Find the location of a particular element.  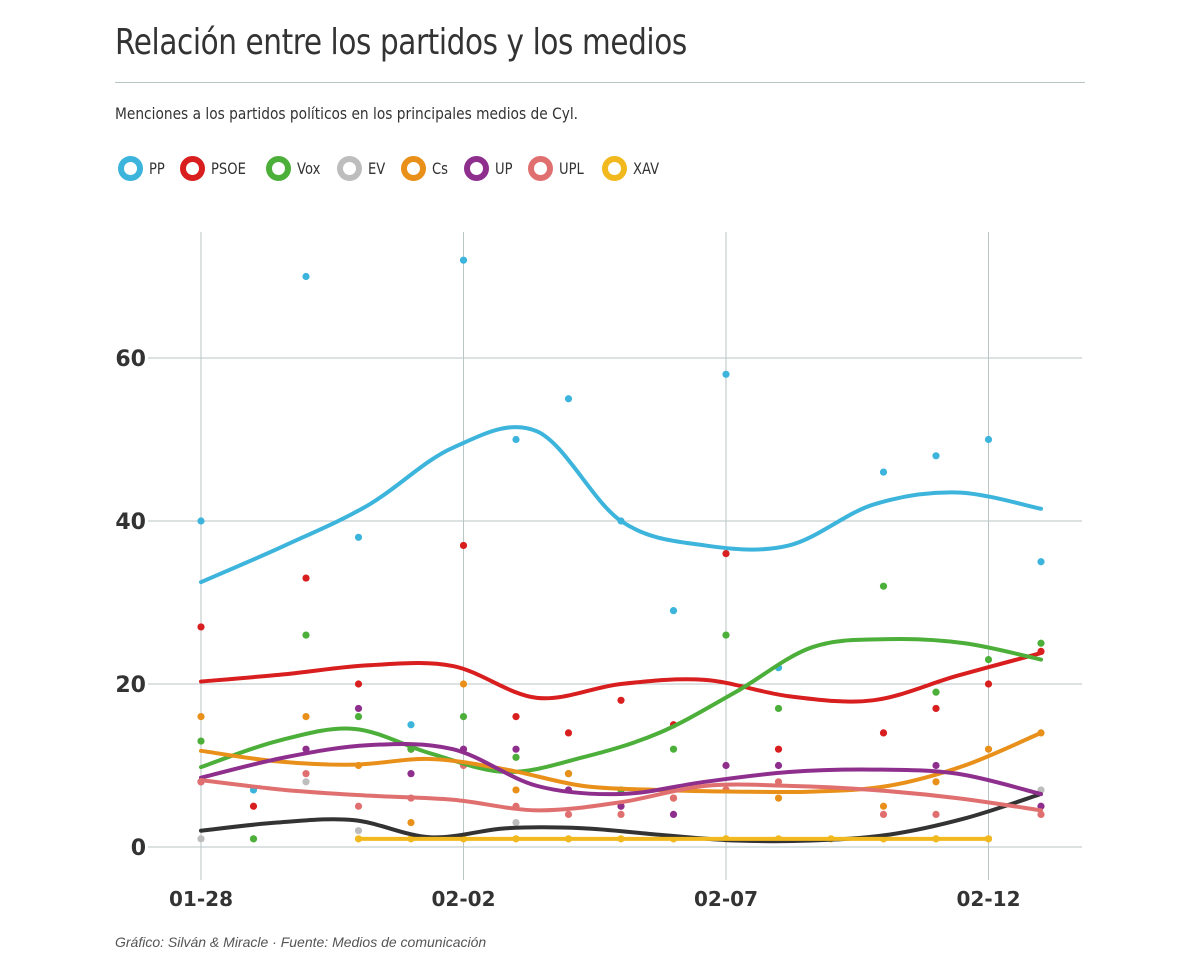

legend-label-xav: XAV is located at coordinates (645, 168).